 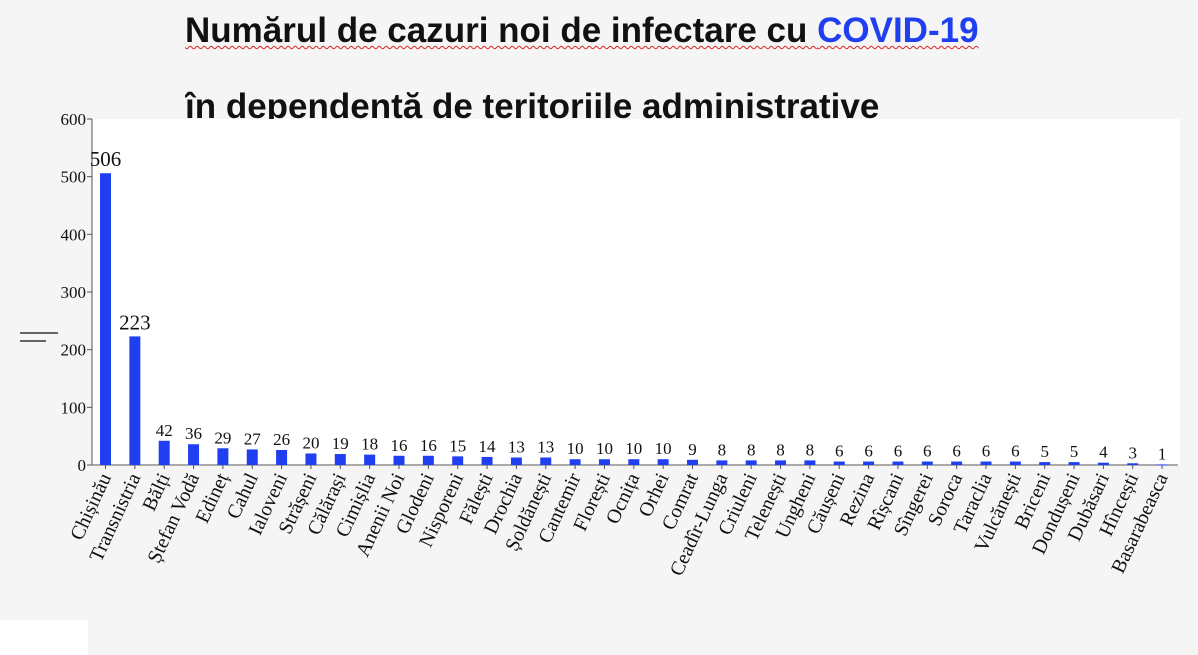 What do you see at coordinates (1103, 452) in the screenshot?
I see `data-label: 4` at bounding box center [1103, 452].